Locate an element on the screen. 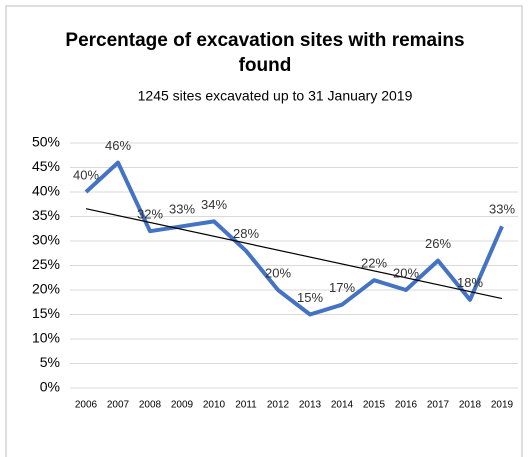 Image resolution: width=530 pixels, height=457 pixels. x-tick-label: 2010 is located at coordinates (214, 405).